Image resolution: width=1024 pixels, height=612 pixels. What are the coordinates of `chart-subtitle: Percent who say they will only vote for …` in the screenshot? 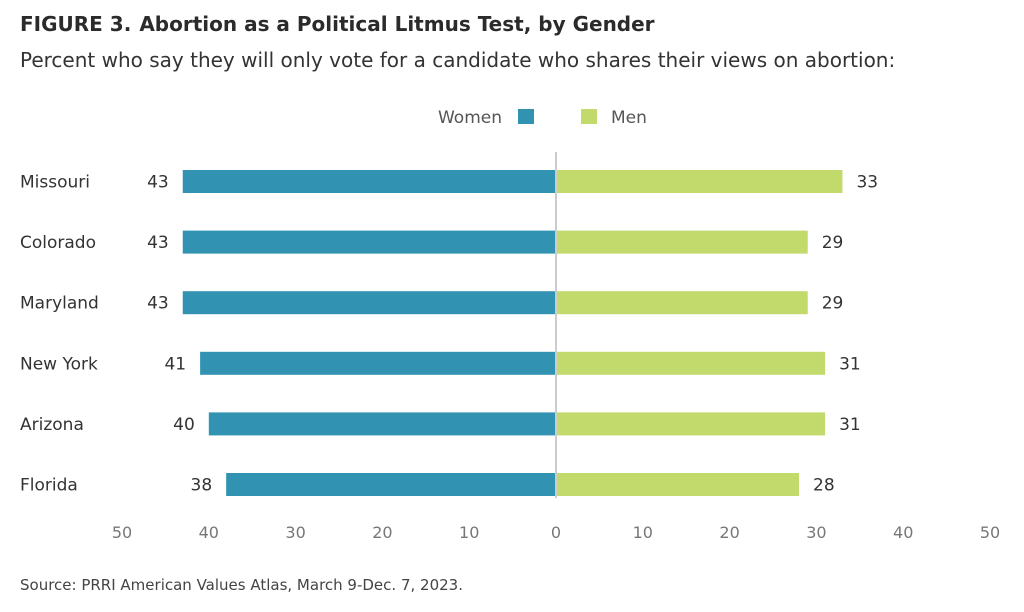 It's located at (458, 60).